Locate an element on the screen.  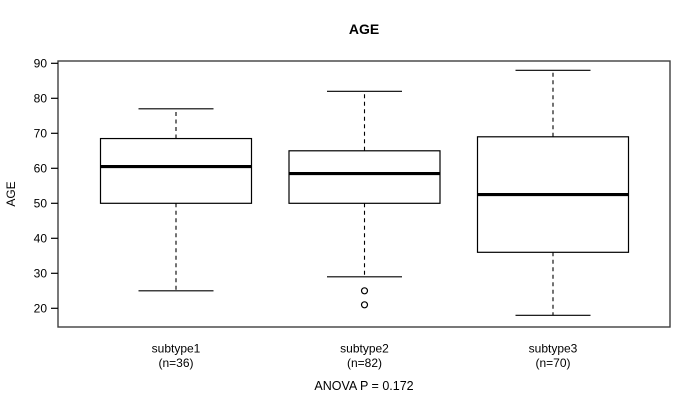
box-group-subtype3 is located at coordinates (553, 192).